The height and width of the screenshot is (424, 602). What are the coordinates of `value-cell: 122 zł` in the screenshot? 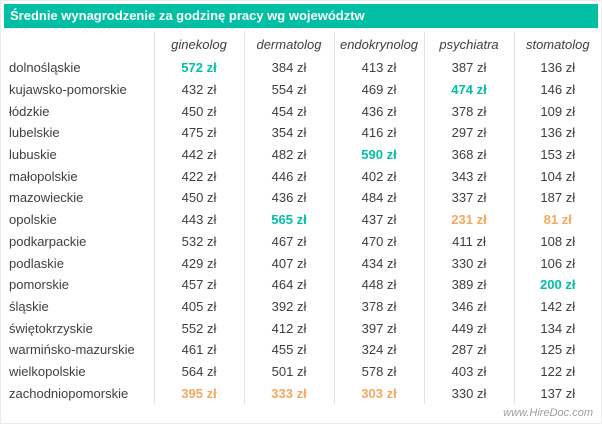 It's located at (557, 371).